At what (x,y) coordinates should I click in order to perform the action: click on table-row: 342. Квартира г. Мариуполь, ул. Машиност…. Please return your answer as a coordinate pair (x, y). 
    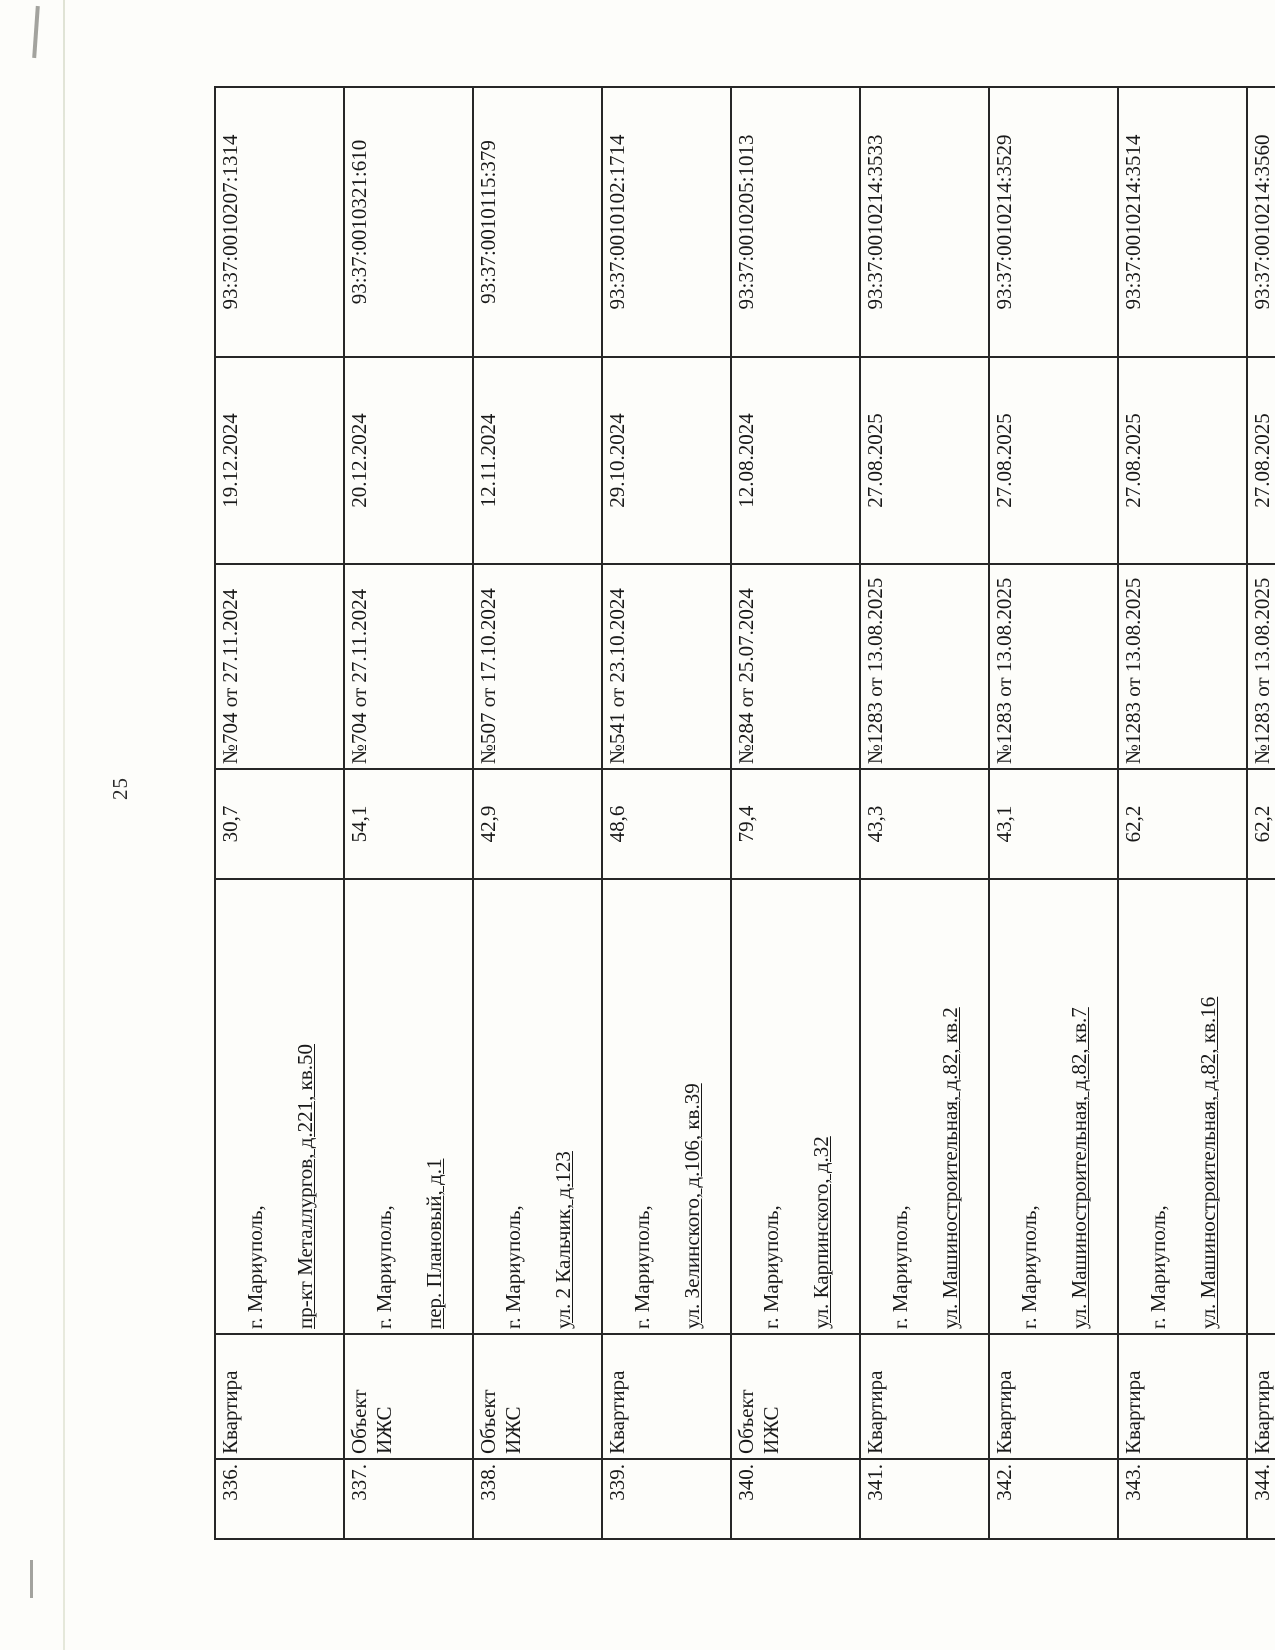
    Looking at the image, I should click on (1053, 813).